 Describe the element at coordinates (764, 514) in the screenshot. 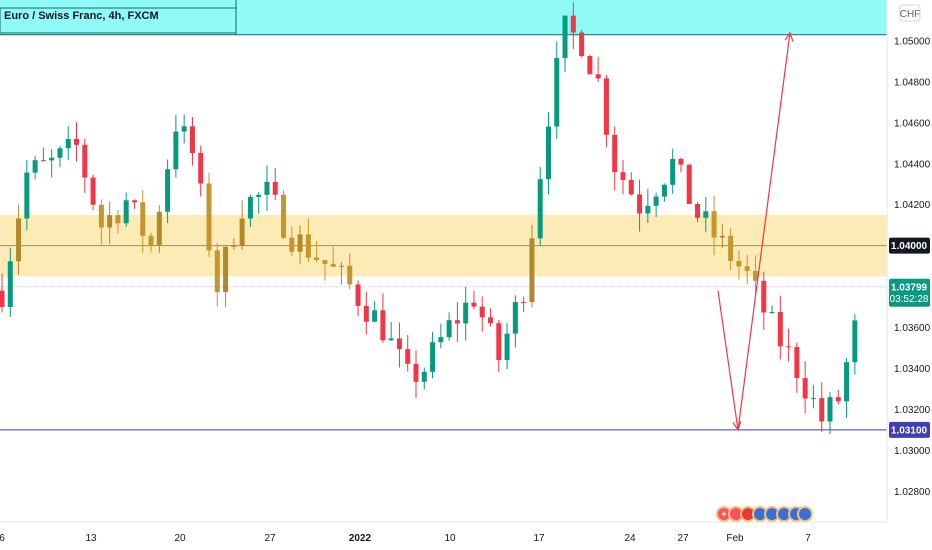

I see `event-icons: +` at that location.